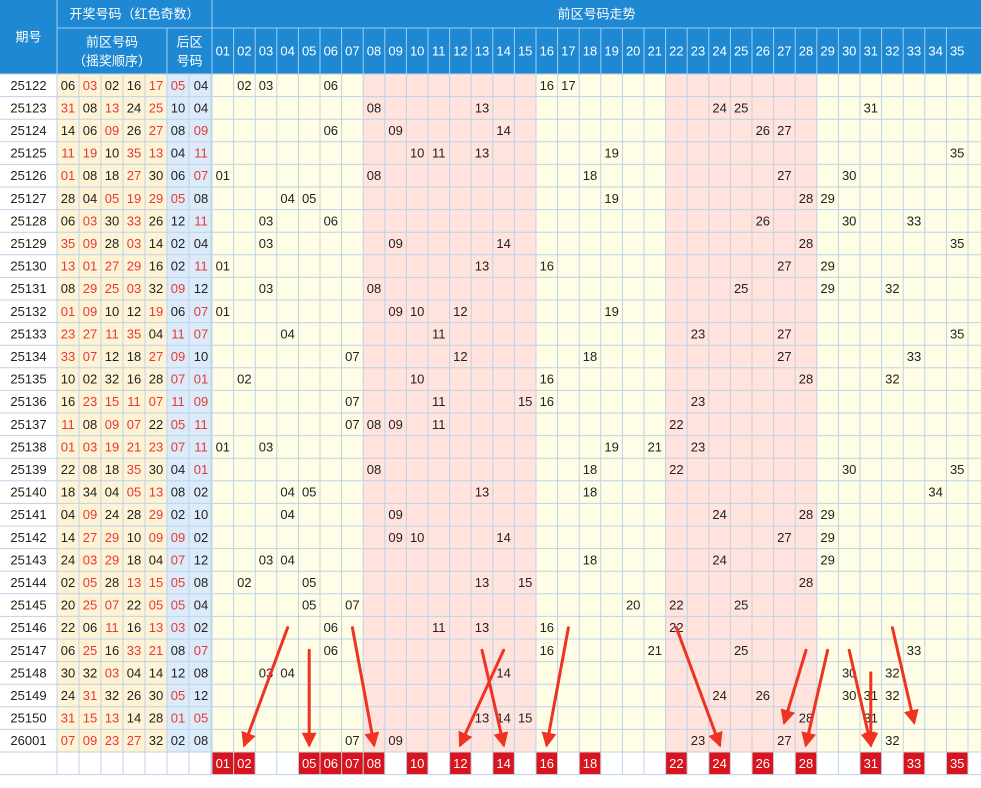  Describe the element at coordinates (827, 559) in the screenshot. I see `trend-number: 29` at that location.